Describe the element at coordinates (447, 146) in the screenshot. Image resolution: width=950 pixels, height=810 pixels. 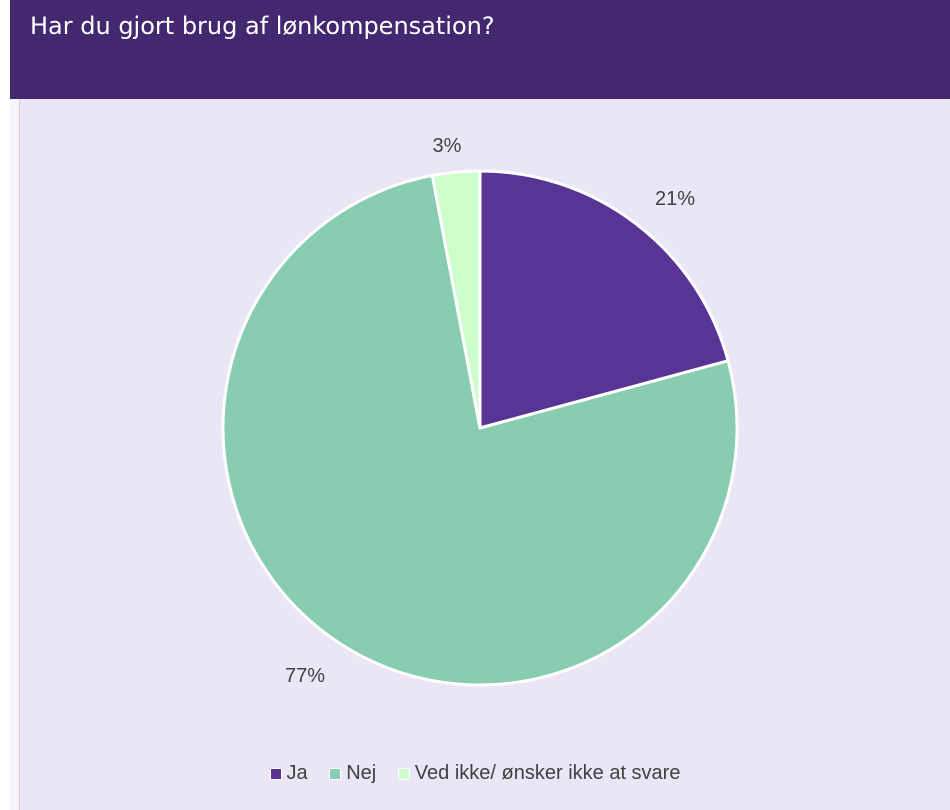
I see `data-label-ved-ikke: 3%` at that location.